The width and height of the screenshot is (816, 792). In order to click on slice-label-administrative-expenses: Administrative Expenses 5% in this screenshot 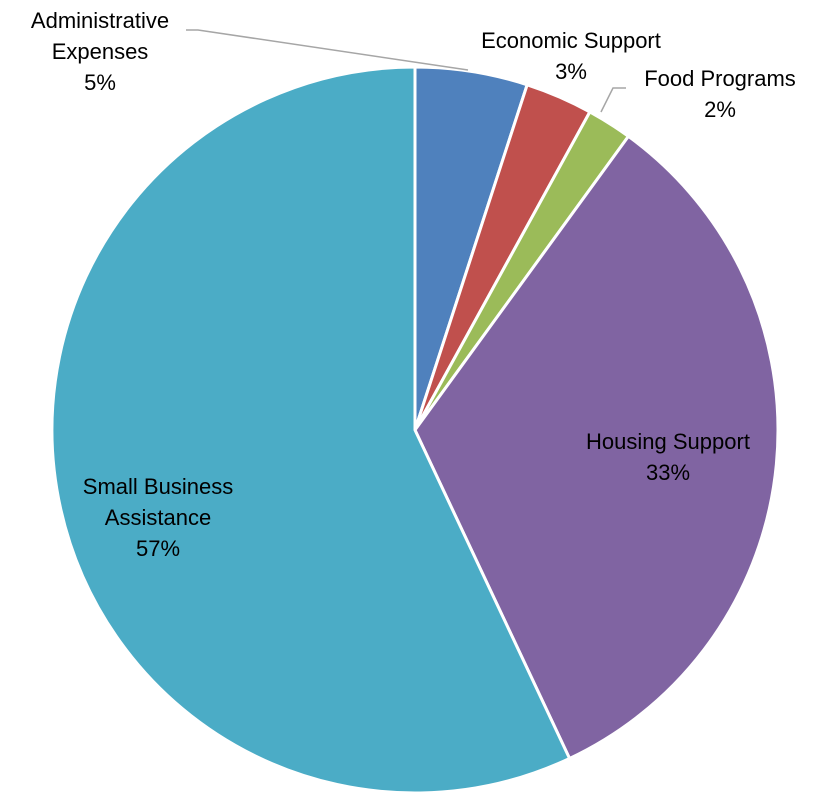, I will do `click(100, 51)`.